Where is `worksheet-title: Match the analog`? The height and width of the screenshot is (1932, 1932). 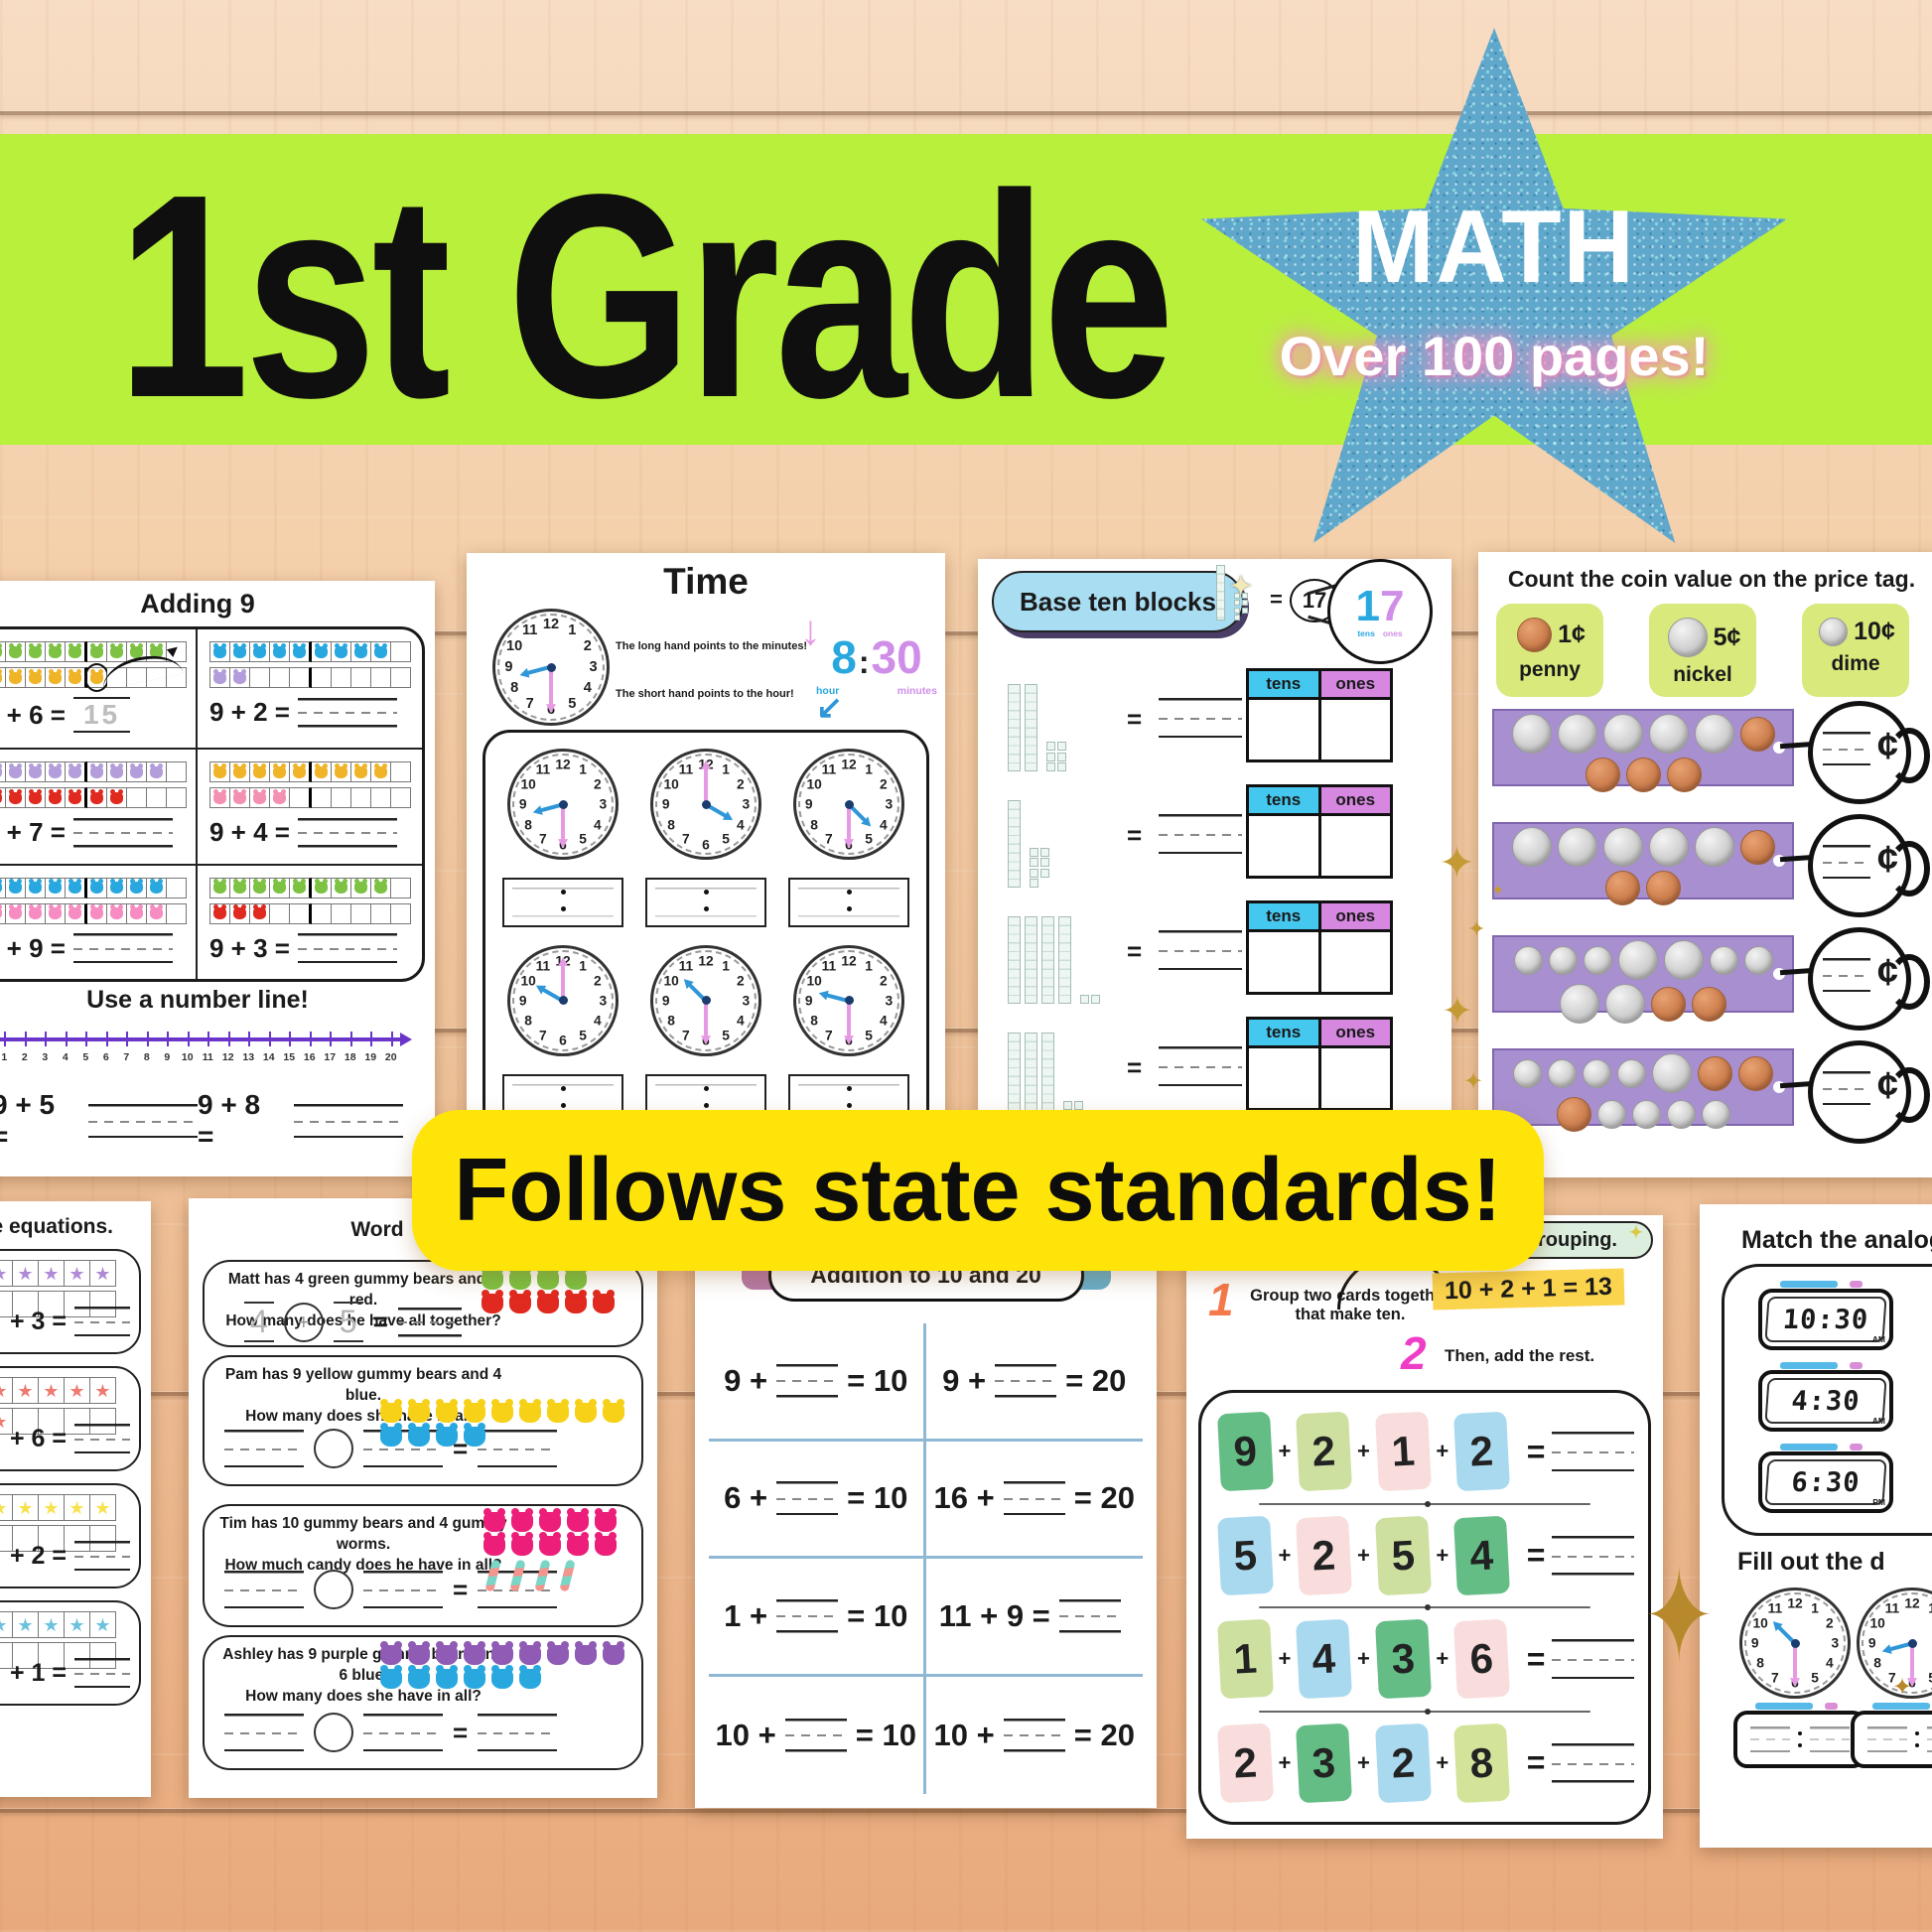
worksheet-title: Match the analog is located at coordinates (1836, 1240).